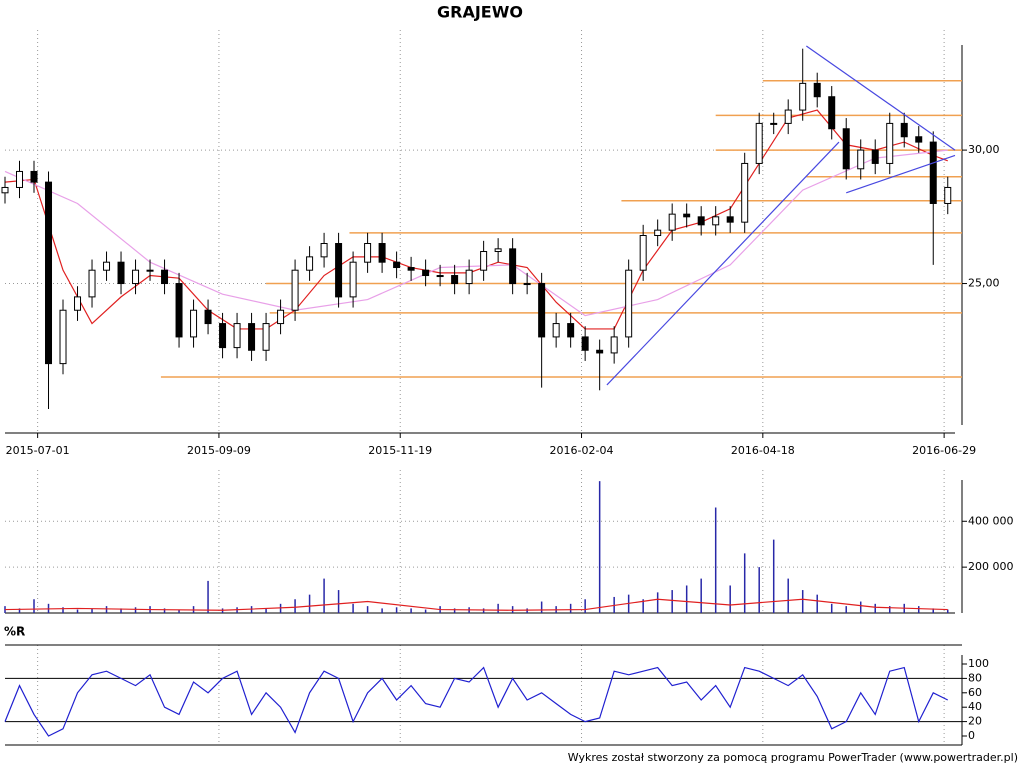 Image resolution: width=1024 pixels, height=768 pixels. I want to click on y-tick-label: 60, so click(975, 692).